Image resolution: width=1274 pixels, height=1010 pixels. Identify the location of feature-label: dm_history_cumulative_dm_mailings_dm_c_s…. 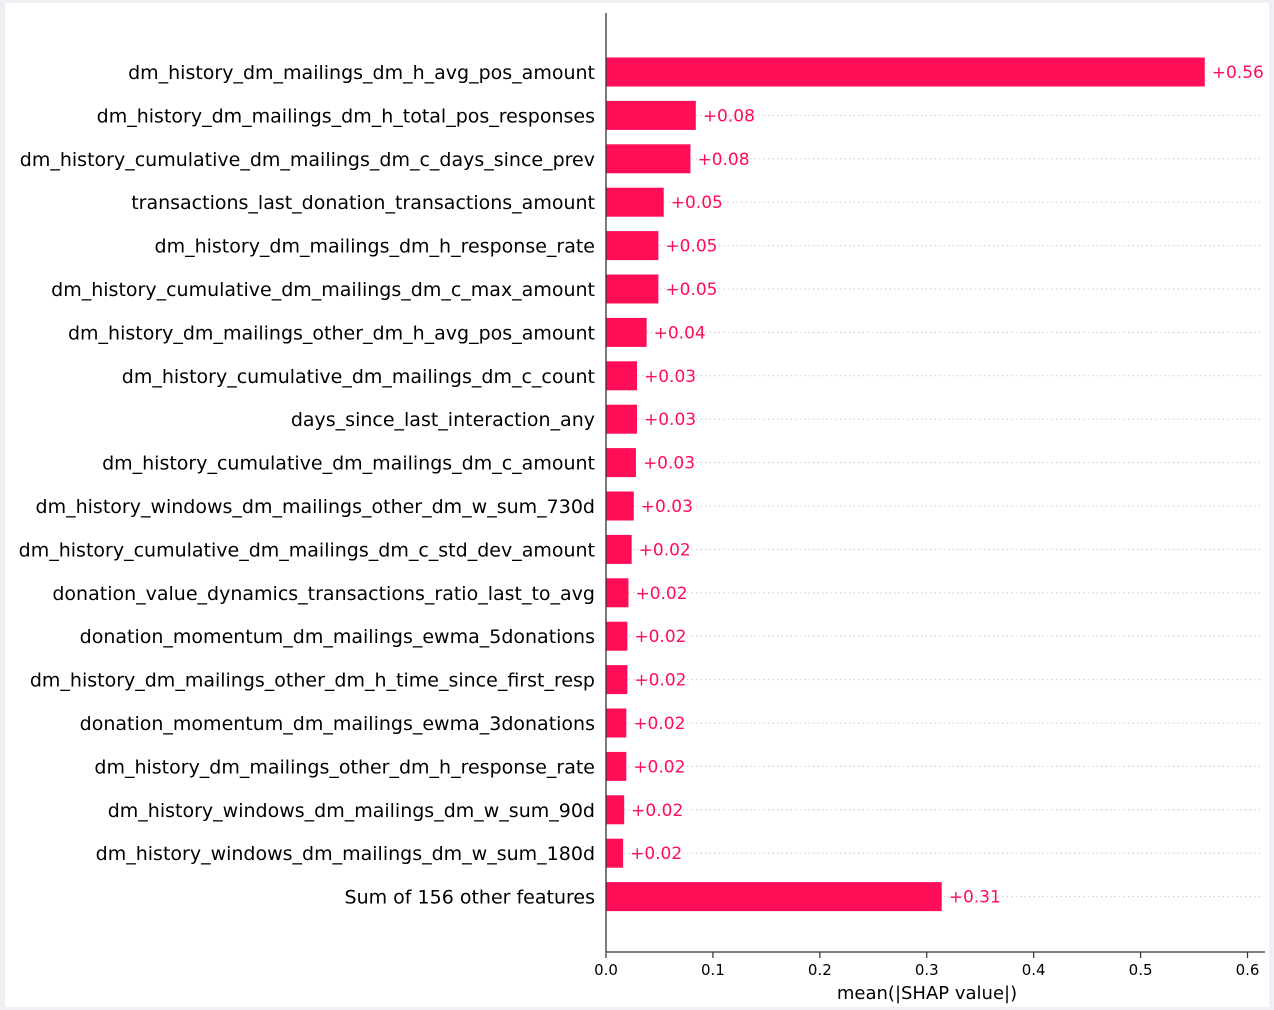
(307, 550).